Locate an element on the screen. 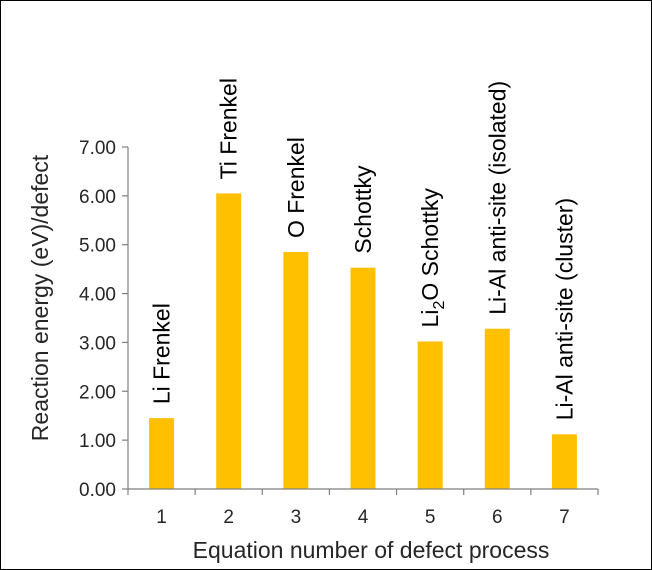 The width and height of the screenshot is (652, 570). x-tick-label: 3 is located at coordinates (296, 517).